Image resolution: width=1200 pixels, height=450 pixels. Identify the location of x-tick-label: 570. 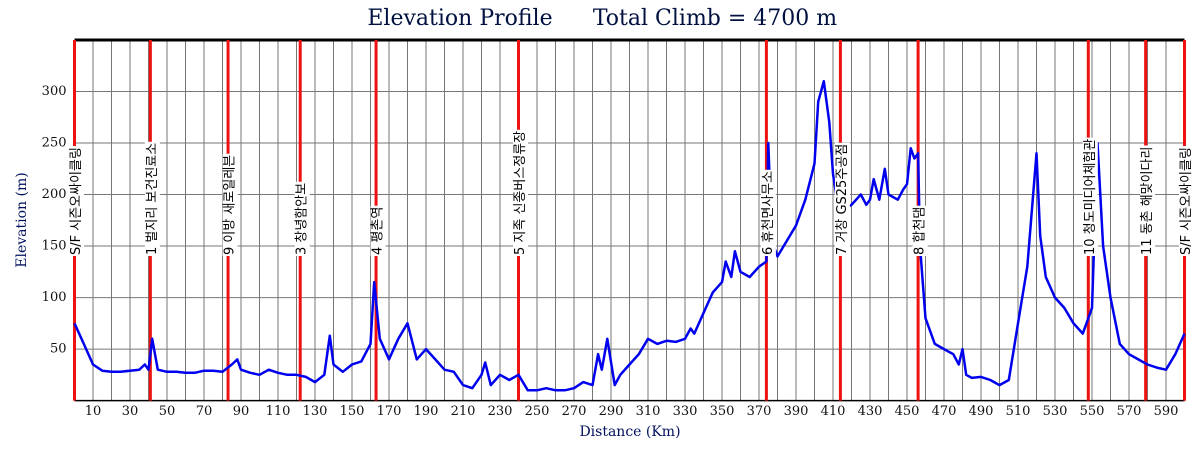
(1129, 411).